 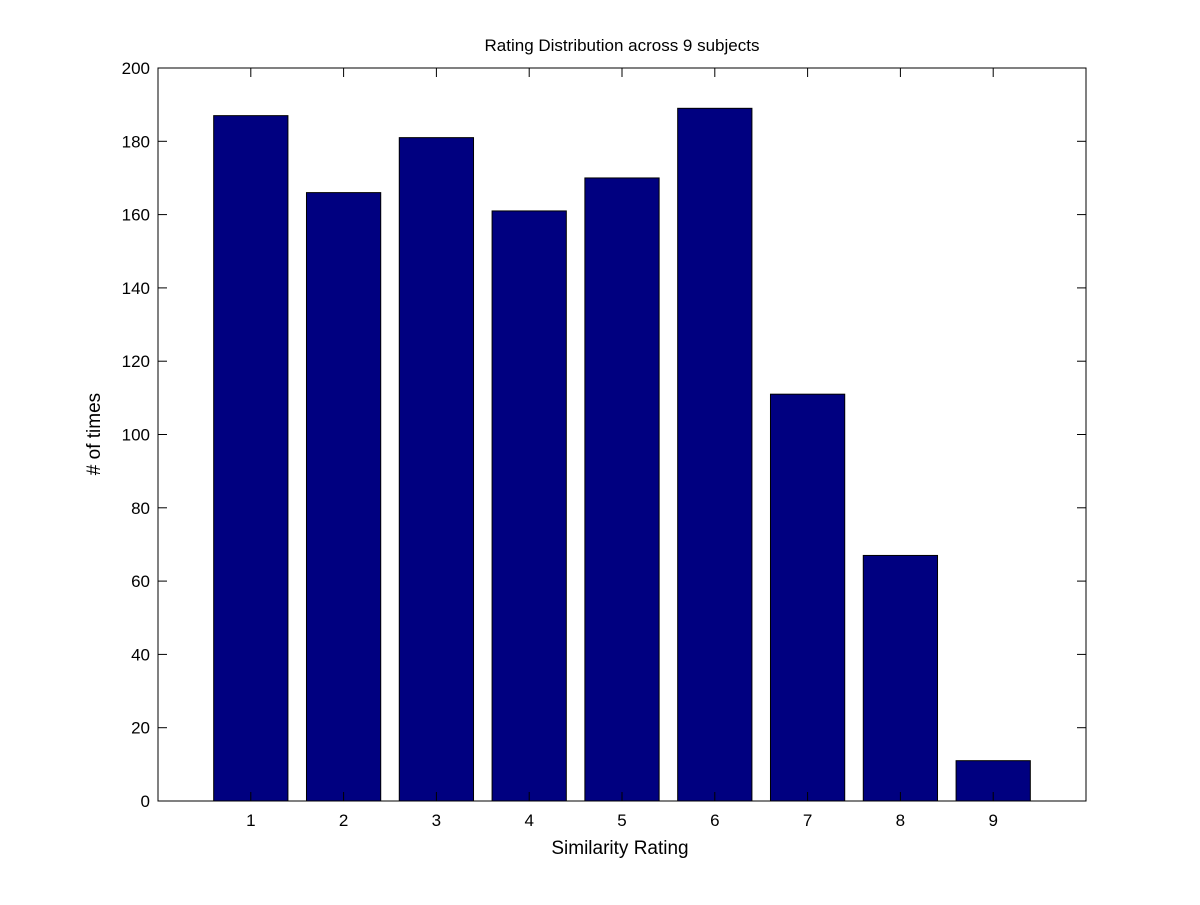 What do you see at coordinates (250, 820) in the screenshot?
I see `x-tick-label-1: 1` at bounding box center [250, 820].